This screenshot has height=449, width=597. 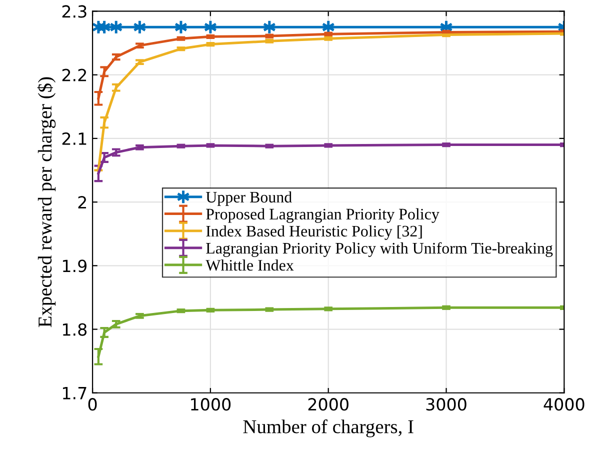 I want to click on y-tick-label: 1.9, so click(x=75, y=266).